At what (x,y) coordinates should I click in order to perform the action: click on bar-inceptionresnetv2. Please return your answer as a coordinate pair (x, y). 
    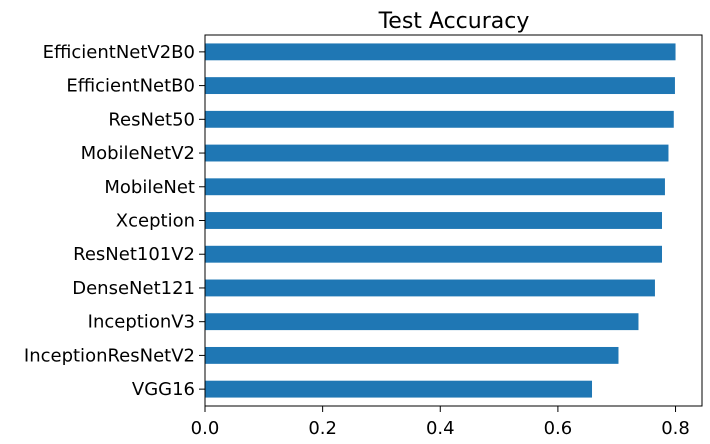
    Looking at the image, I should click on (412, 355).